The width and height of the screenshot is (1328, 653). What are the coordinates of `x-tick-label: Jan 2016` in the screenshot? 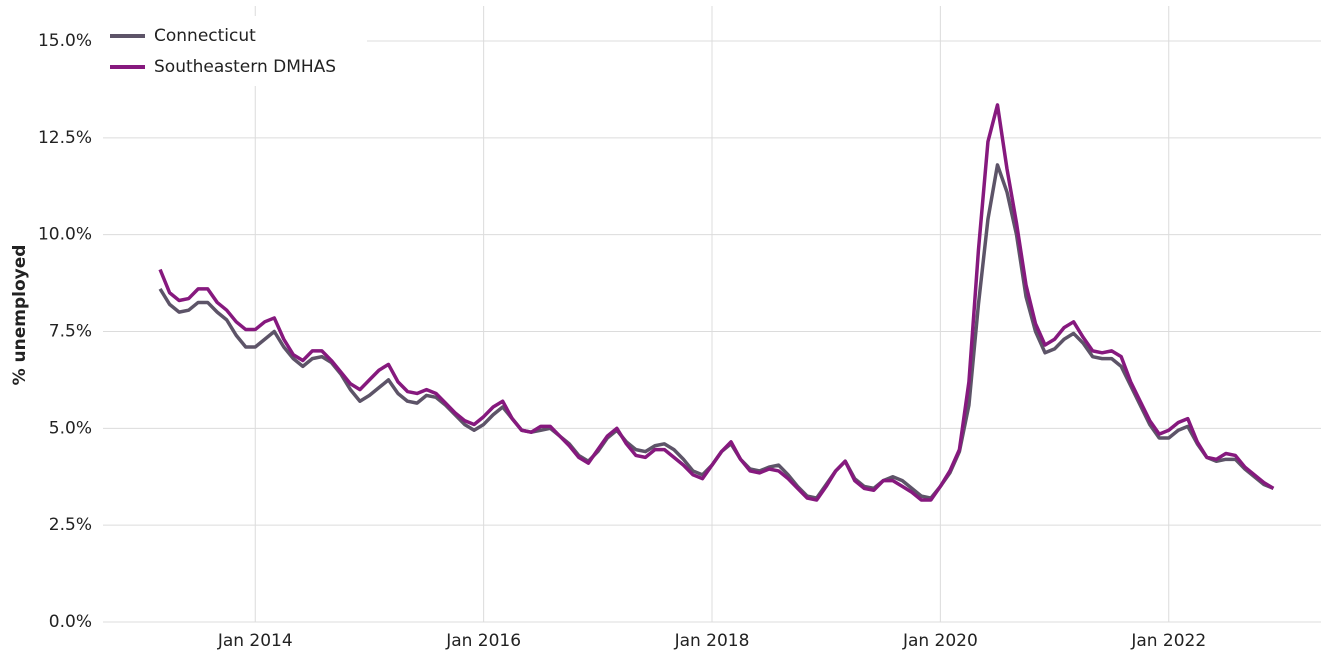 It's located at (483, 641).